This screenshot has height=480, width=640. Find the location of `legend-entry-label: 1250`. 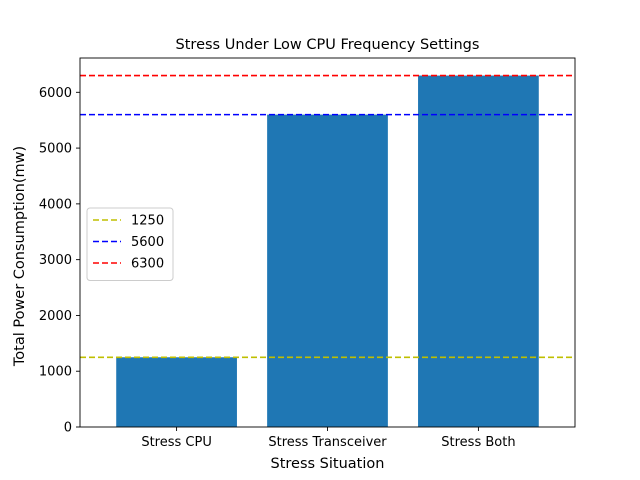

legend-entry-label: 1250 is located at coordinates (147, 221).